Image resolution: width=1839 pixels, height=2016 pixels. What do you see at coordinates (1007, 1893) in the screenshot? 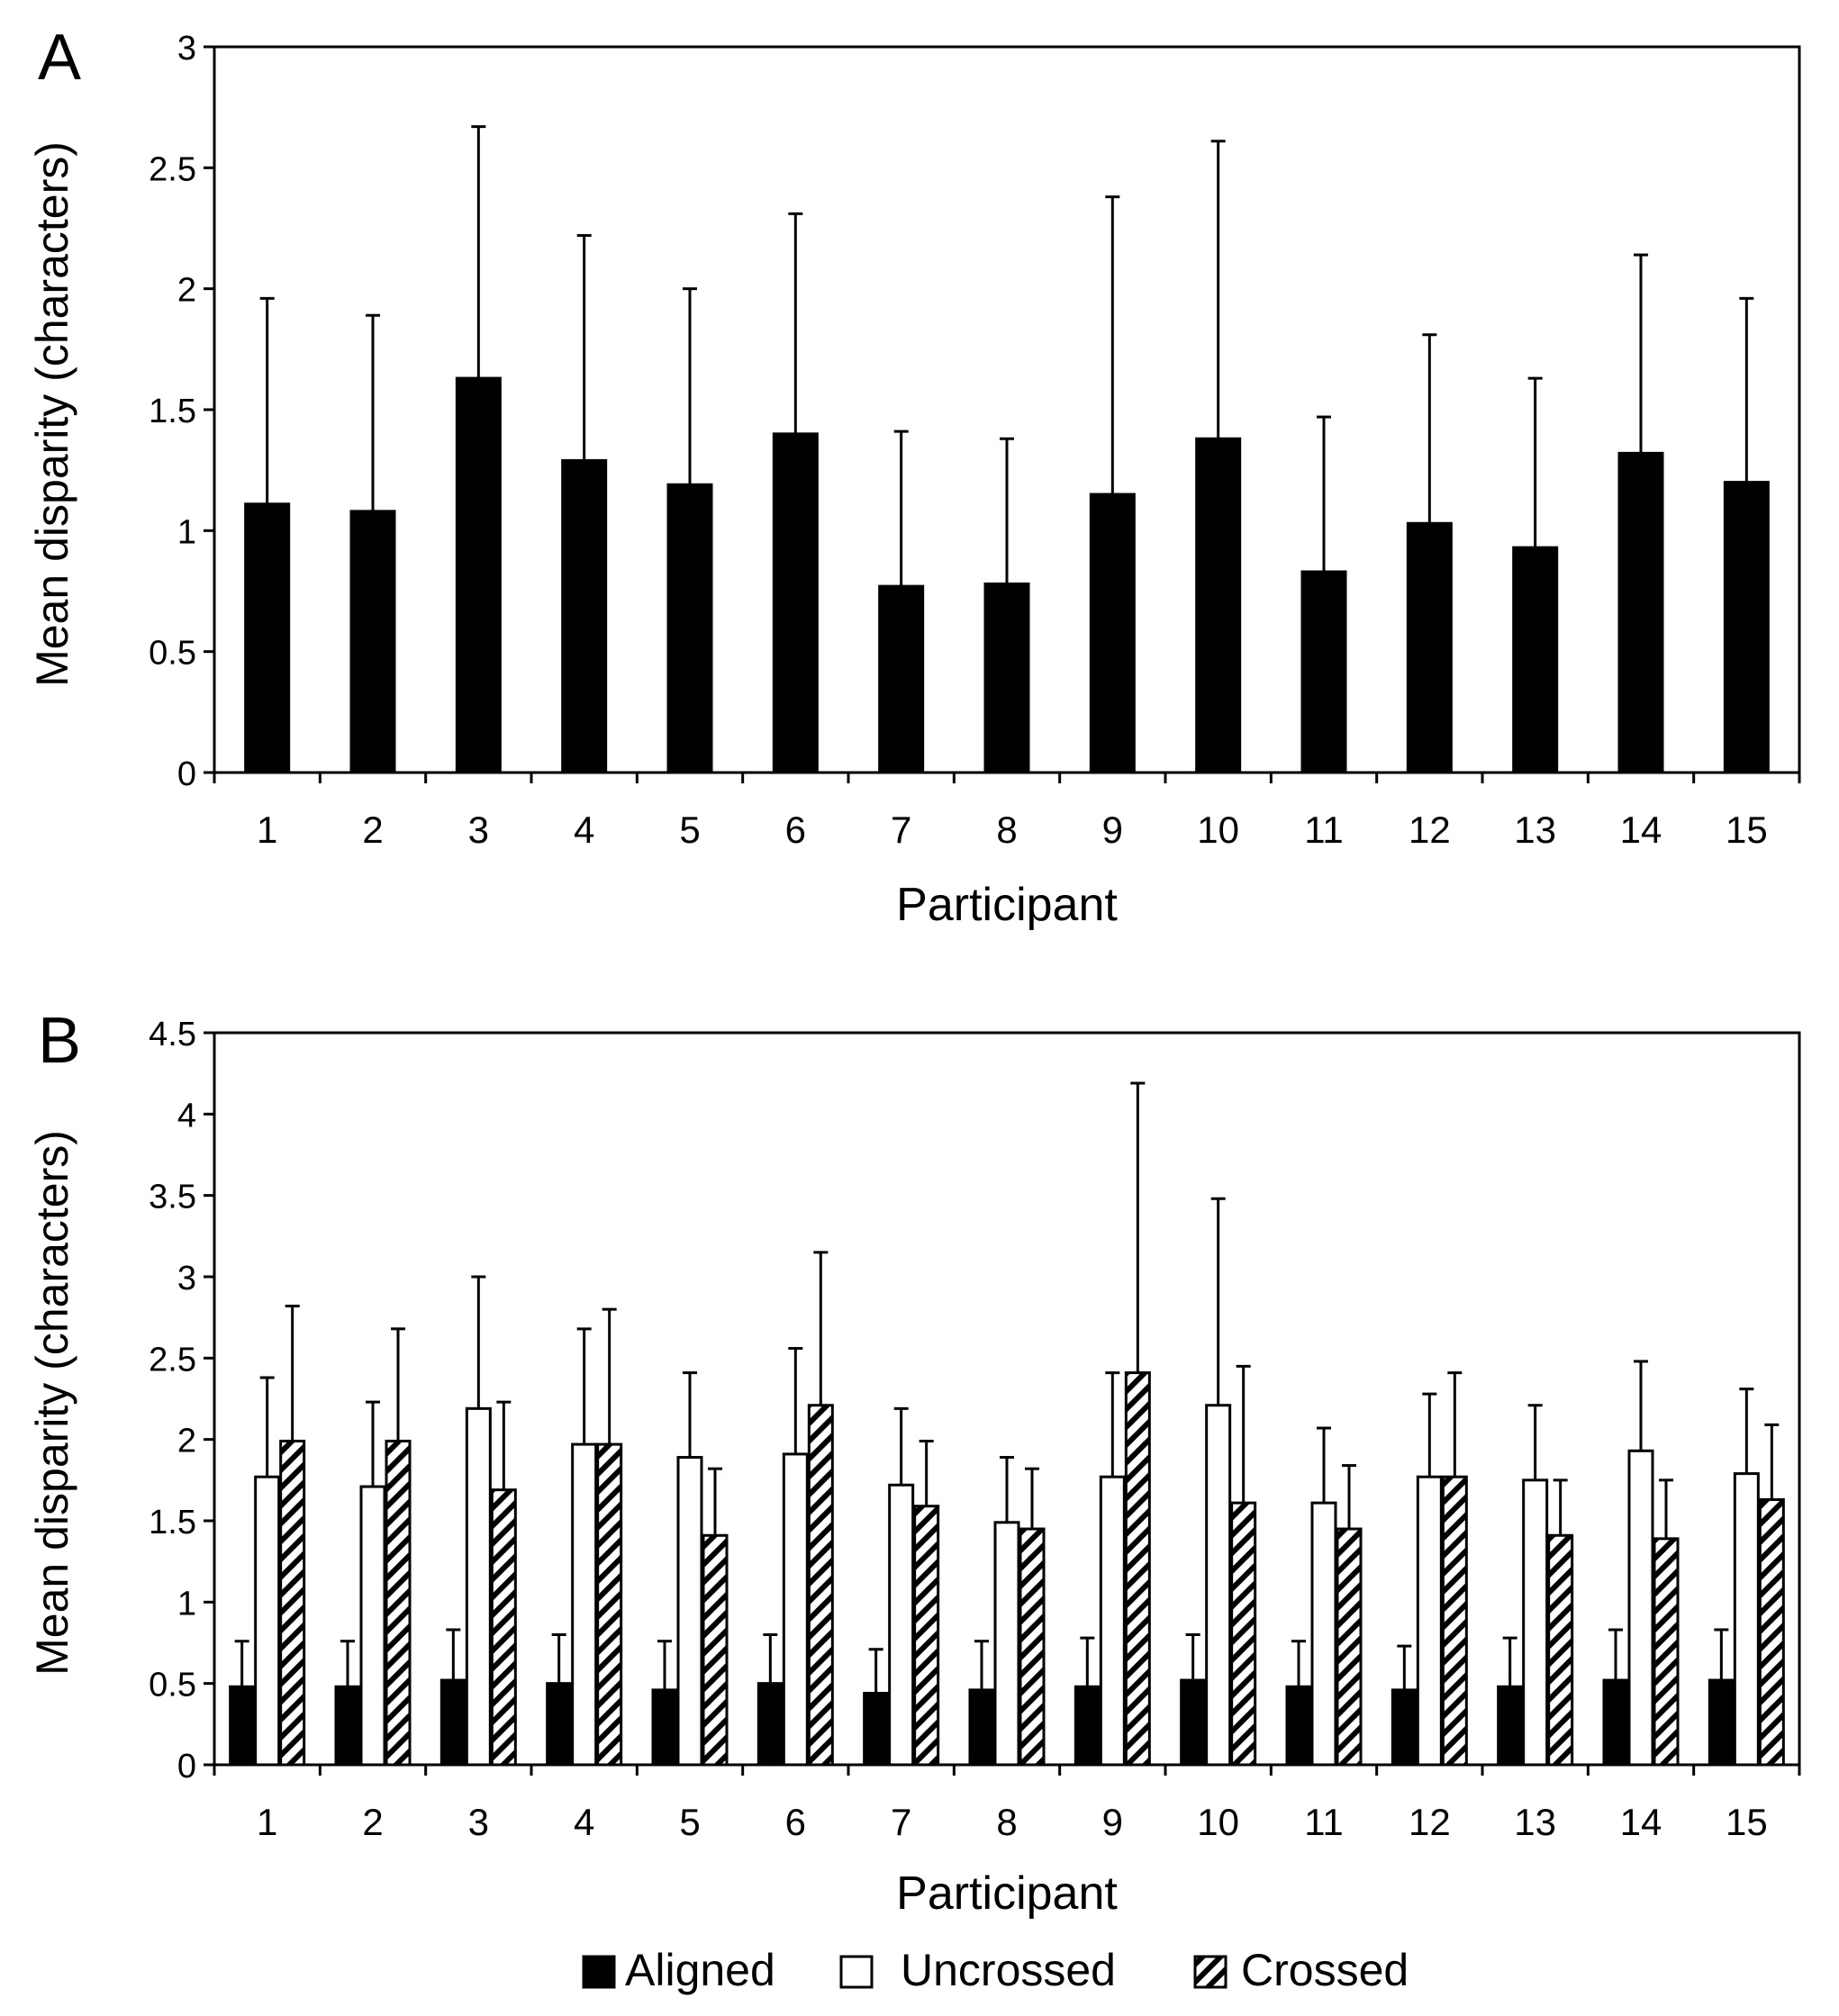
I see `panel-b-x-axis-label: Participant` at bounding box center [1007, 1893].